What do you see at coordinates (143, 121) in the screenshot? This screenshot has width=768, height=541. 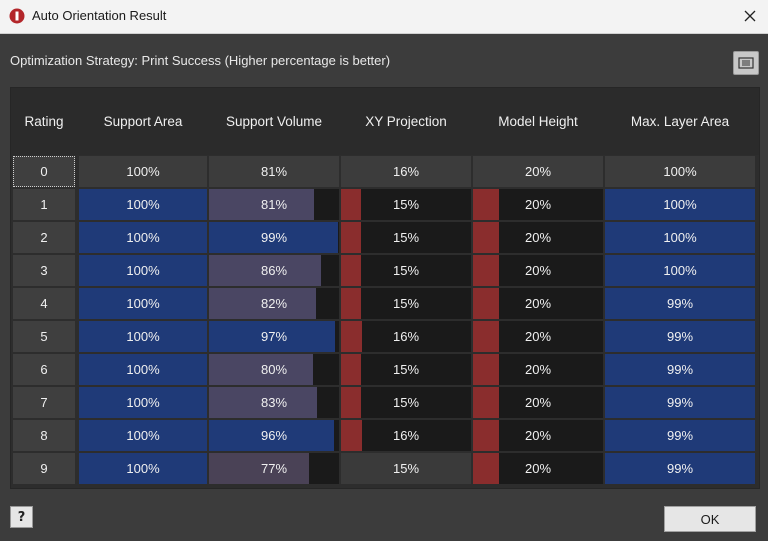 I see `column-header: Support Area` at bounding box center [143, 121].